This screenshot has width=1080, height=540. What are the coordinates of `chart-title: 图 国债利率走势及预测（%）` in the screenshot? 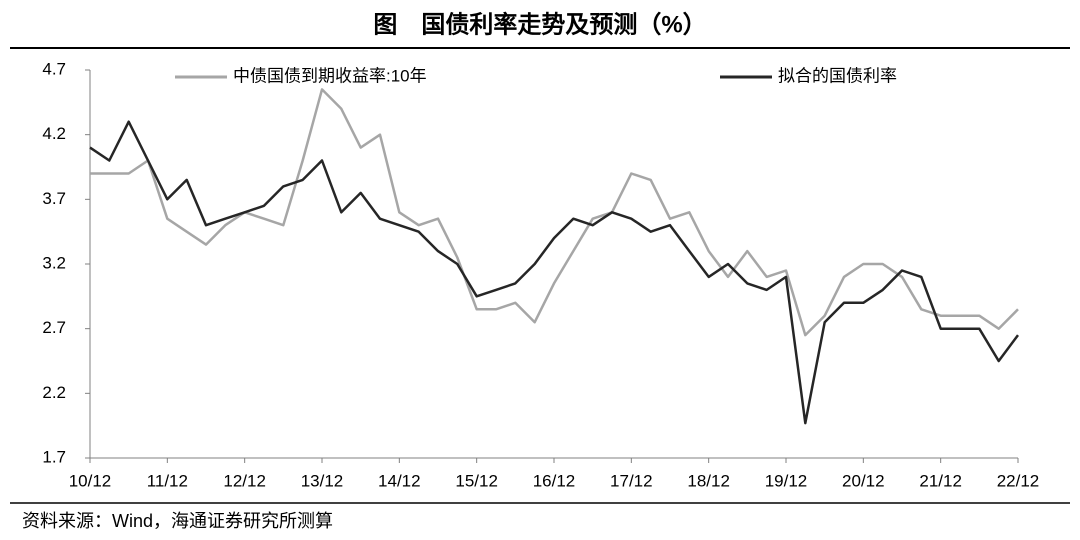 It's located at (539, 24).